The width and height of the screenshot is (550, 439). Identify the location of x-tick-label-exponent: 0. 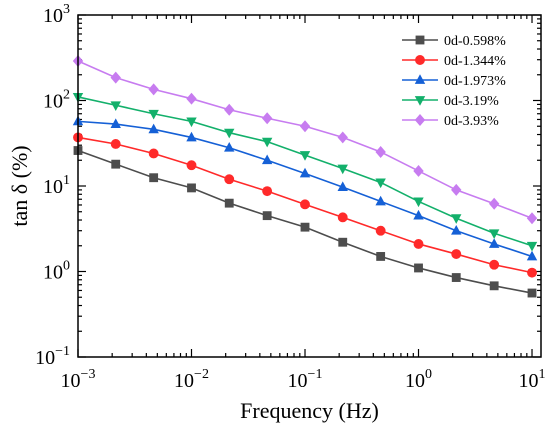
(428, 374).